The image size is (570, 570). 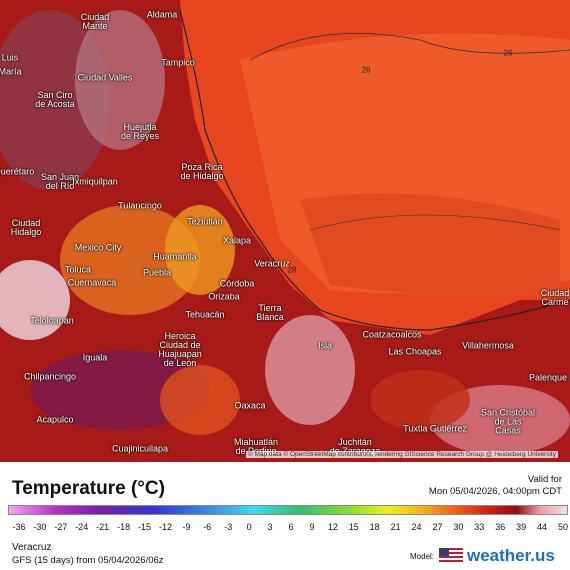 What do you see at coordinates (207, 527) in the screenshot?
I see `scale-tick-label: -6` at bounding box center [207, 527].